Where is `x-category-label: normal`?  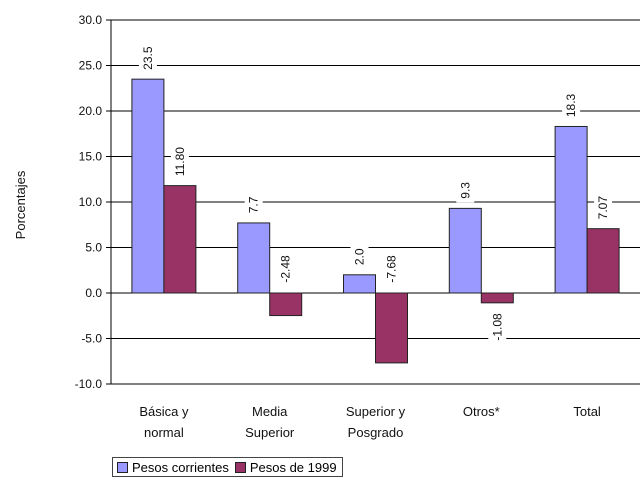
x-category-label: normal is located at coordinates (164, 432).